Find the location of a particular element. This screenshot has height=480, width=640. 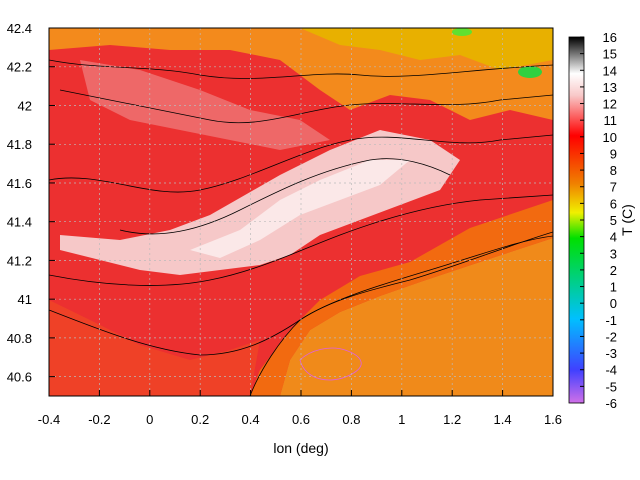

colorbar-tick-label: 16 is located at coordinates (610, 37).